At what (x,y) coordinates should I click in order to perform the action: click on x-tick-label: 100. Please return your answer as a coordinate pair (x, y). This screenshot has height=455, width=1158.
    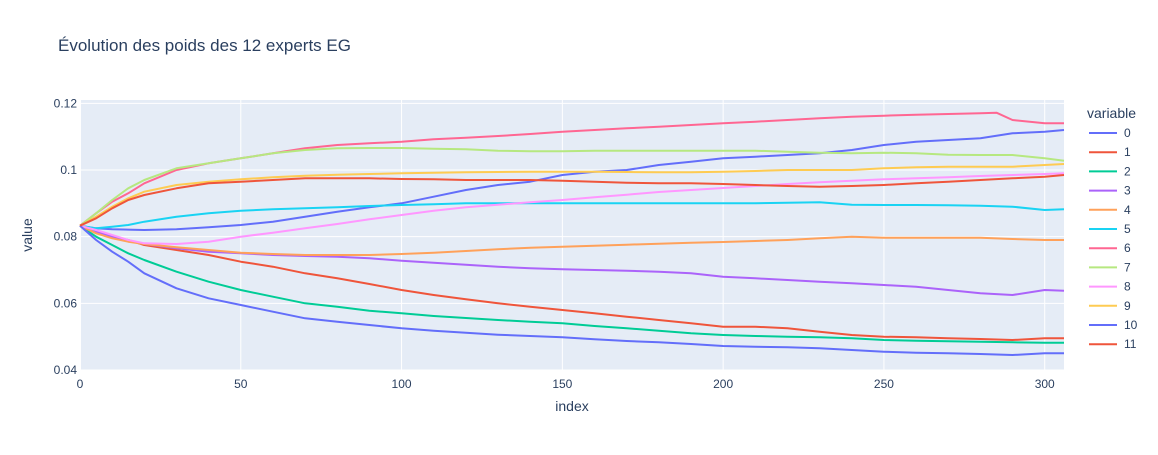
    Looking at the image, I should click on (402, 384).